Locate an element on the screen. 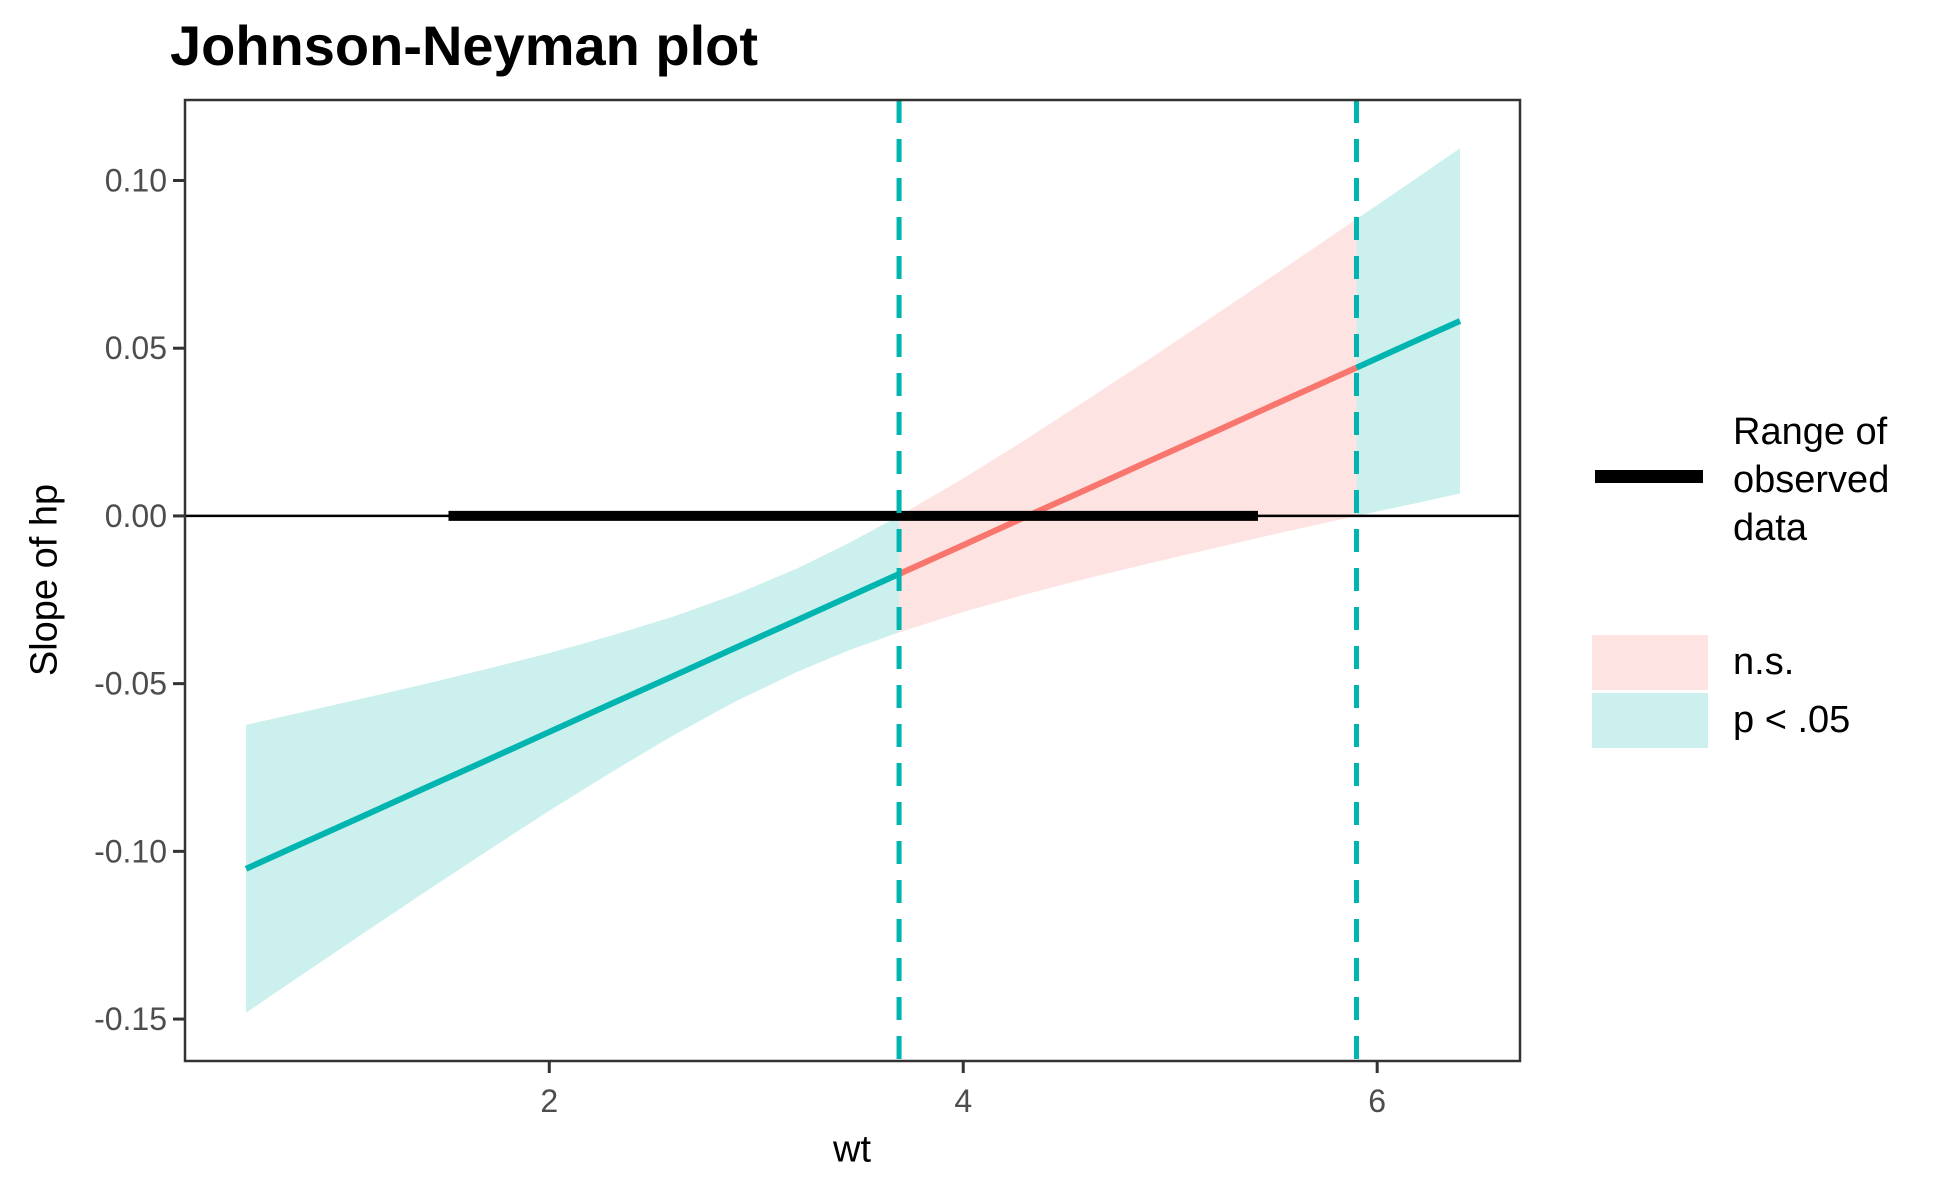 The image size is (1950, 1200). x-tick-label: 6 is located at coordinates (1377, 1101).